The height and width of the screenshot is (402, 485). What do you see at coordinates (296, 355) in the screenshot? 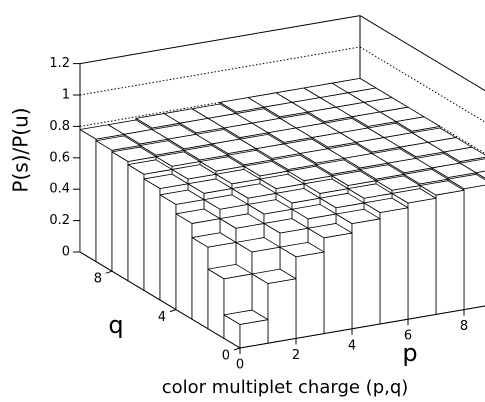
I see `x-tick-label: 2` at bounding box center [296, 355].